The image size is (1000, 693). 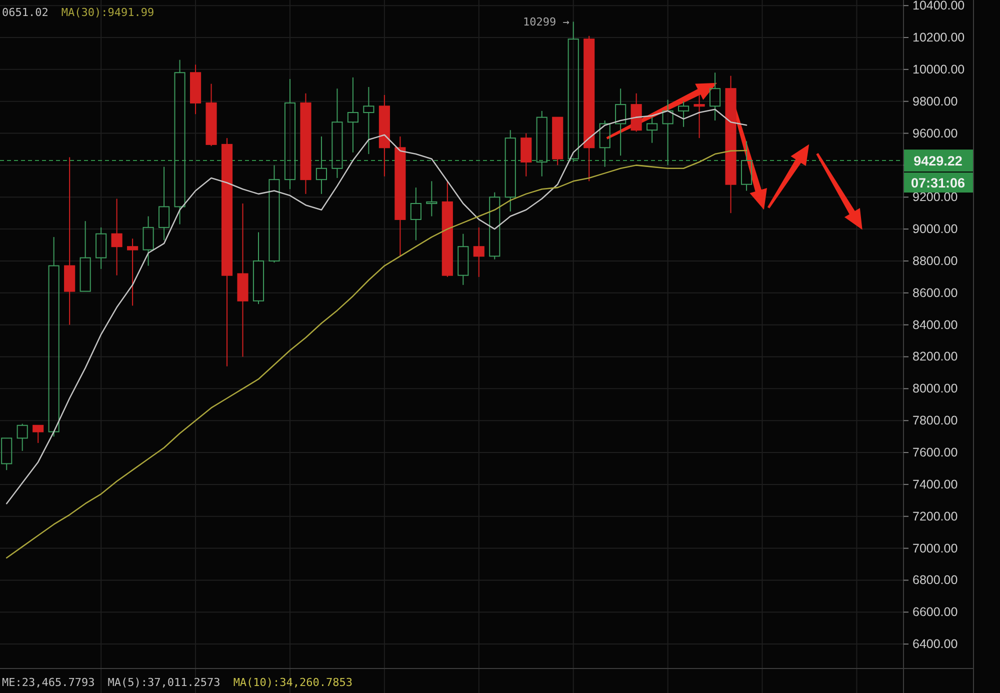 I want to click on y-tick-label: 10200.00, so click(x=938, y=37).